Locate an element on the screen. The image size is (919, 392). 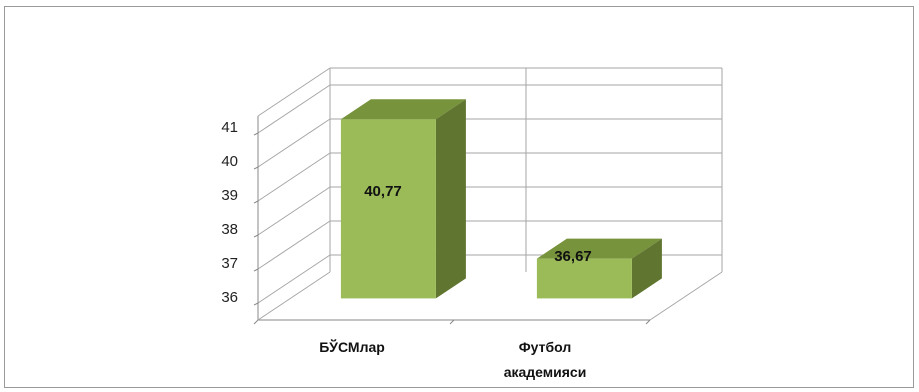
x-category-label: БЎСМлар is located at coordinates (352, 346).